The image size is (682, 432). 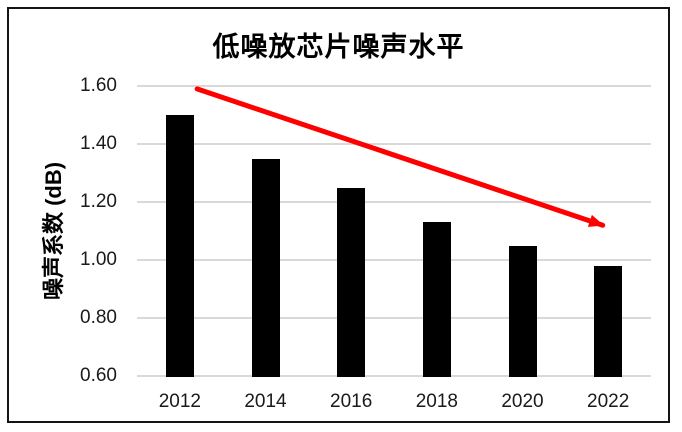 What do you see at coordinates (98, 85) in the screenshot?
I see `y-tick-label: 1.60` at bounding box center [98, 85].